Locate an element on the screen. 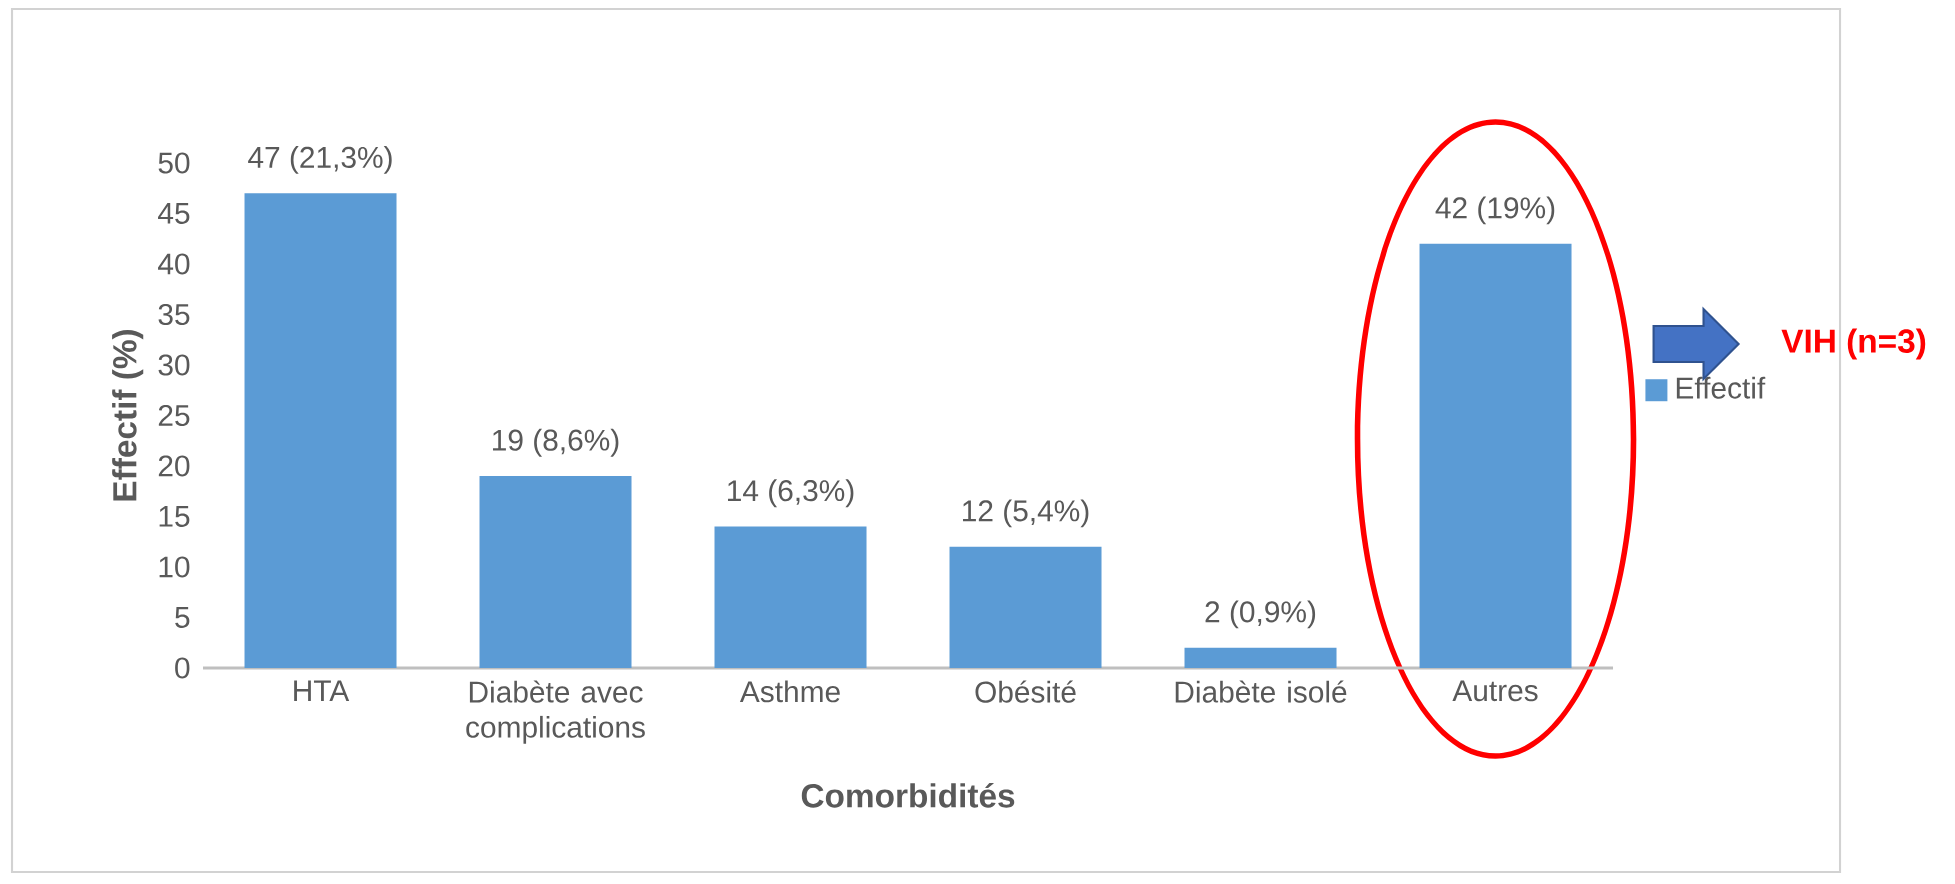  y-tick-label: 25 is located at coordinates (174, 415).